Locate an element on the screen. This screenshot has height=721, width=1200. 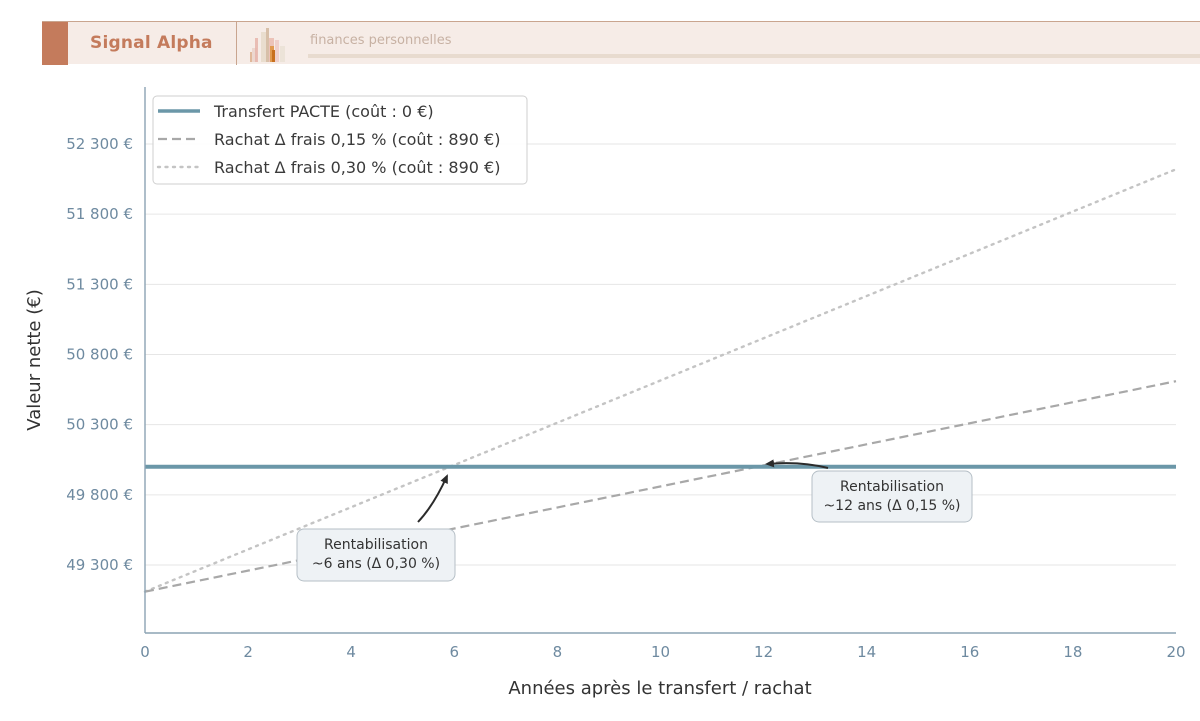
x-tick-label: 10 is located at coordinates (660, 652).